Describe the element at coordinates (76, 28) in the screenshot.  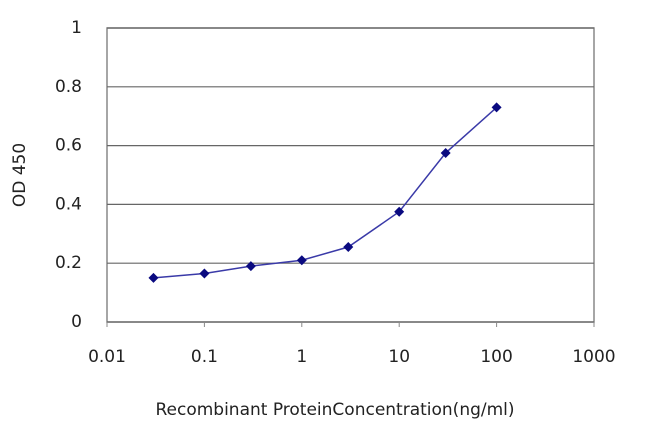
I see `y-tick-label: 1` at that location.